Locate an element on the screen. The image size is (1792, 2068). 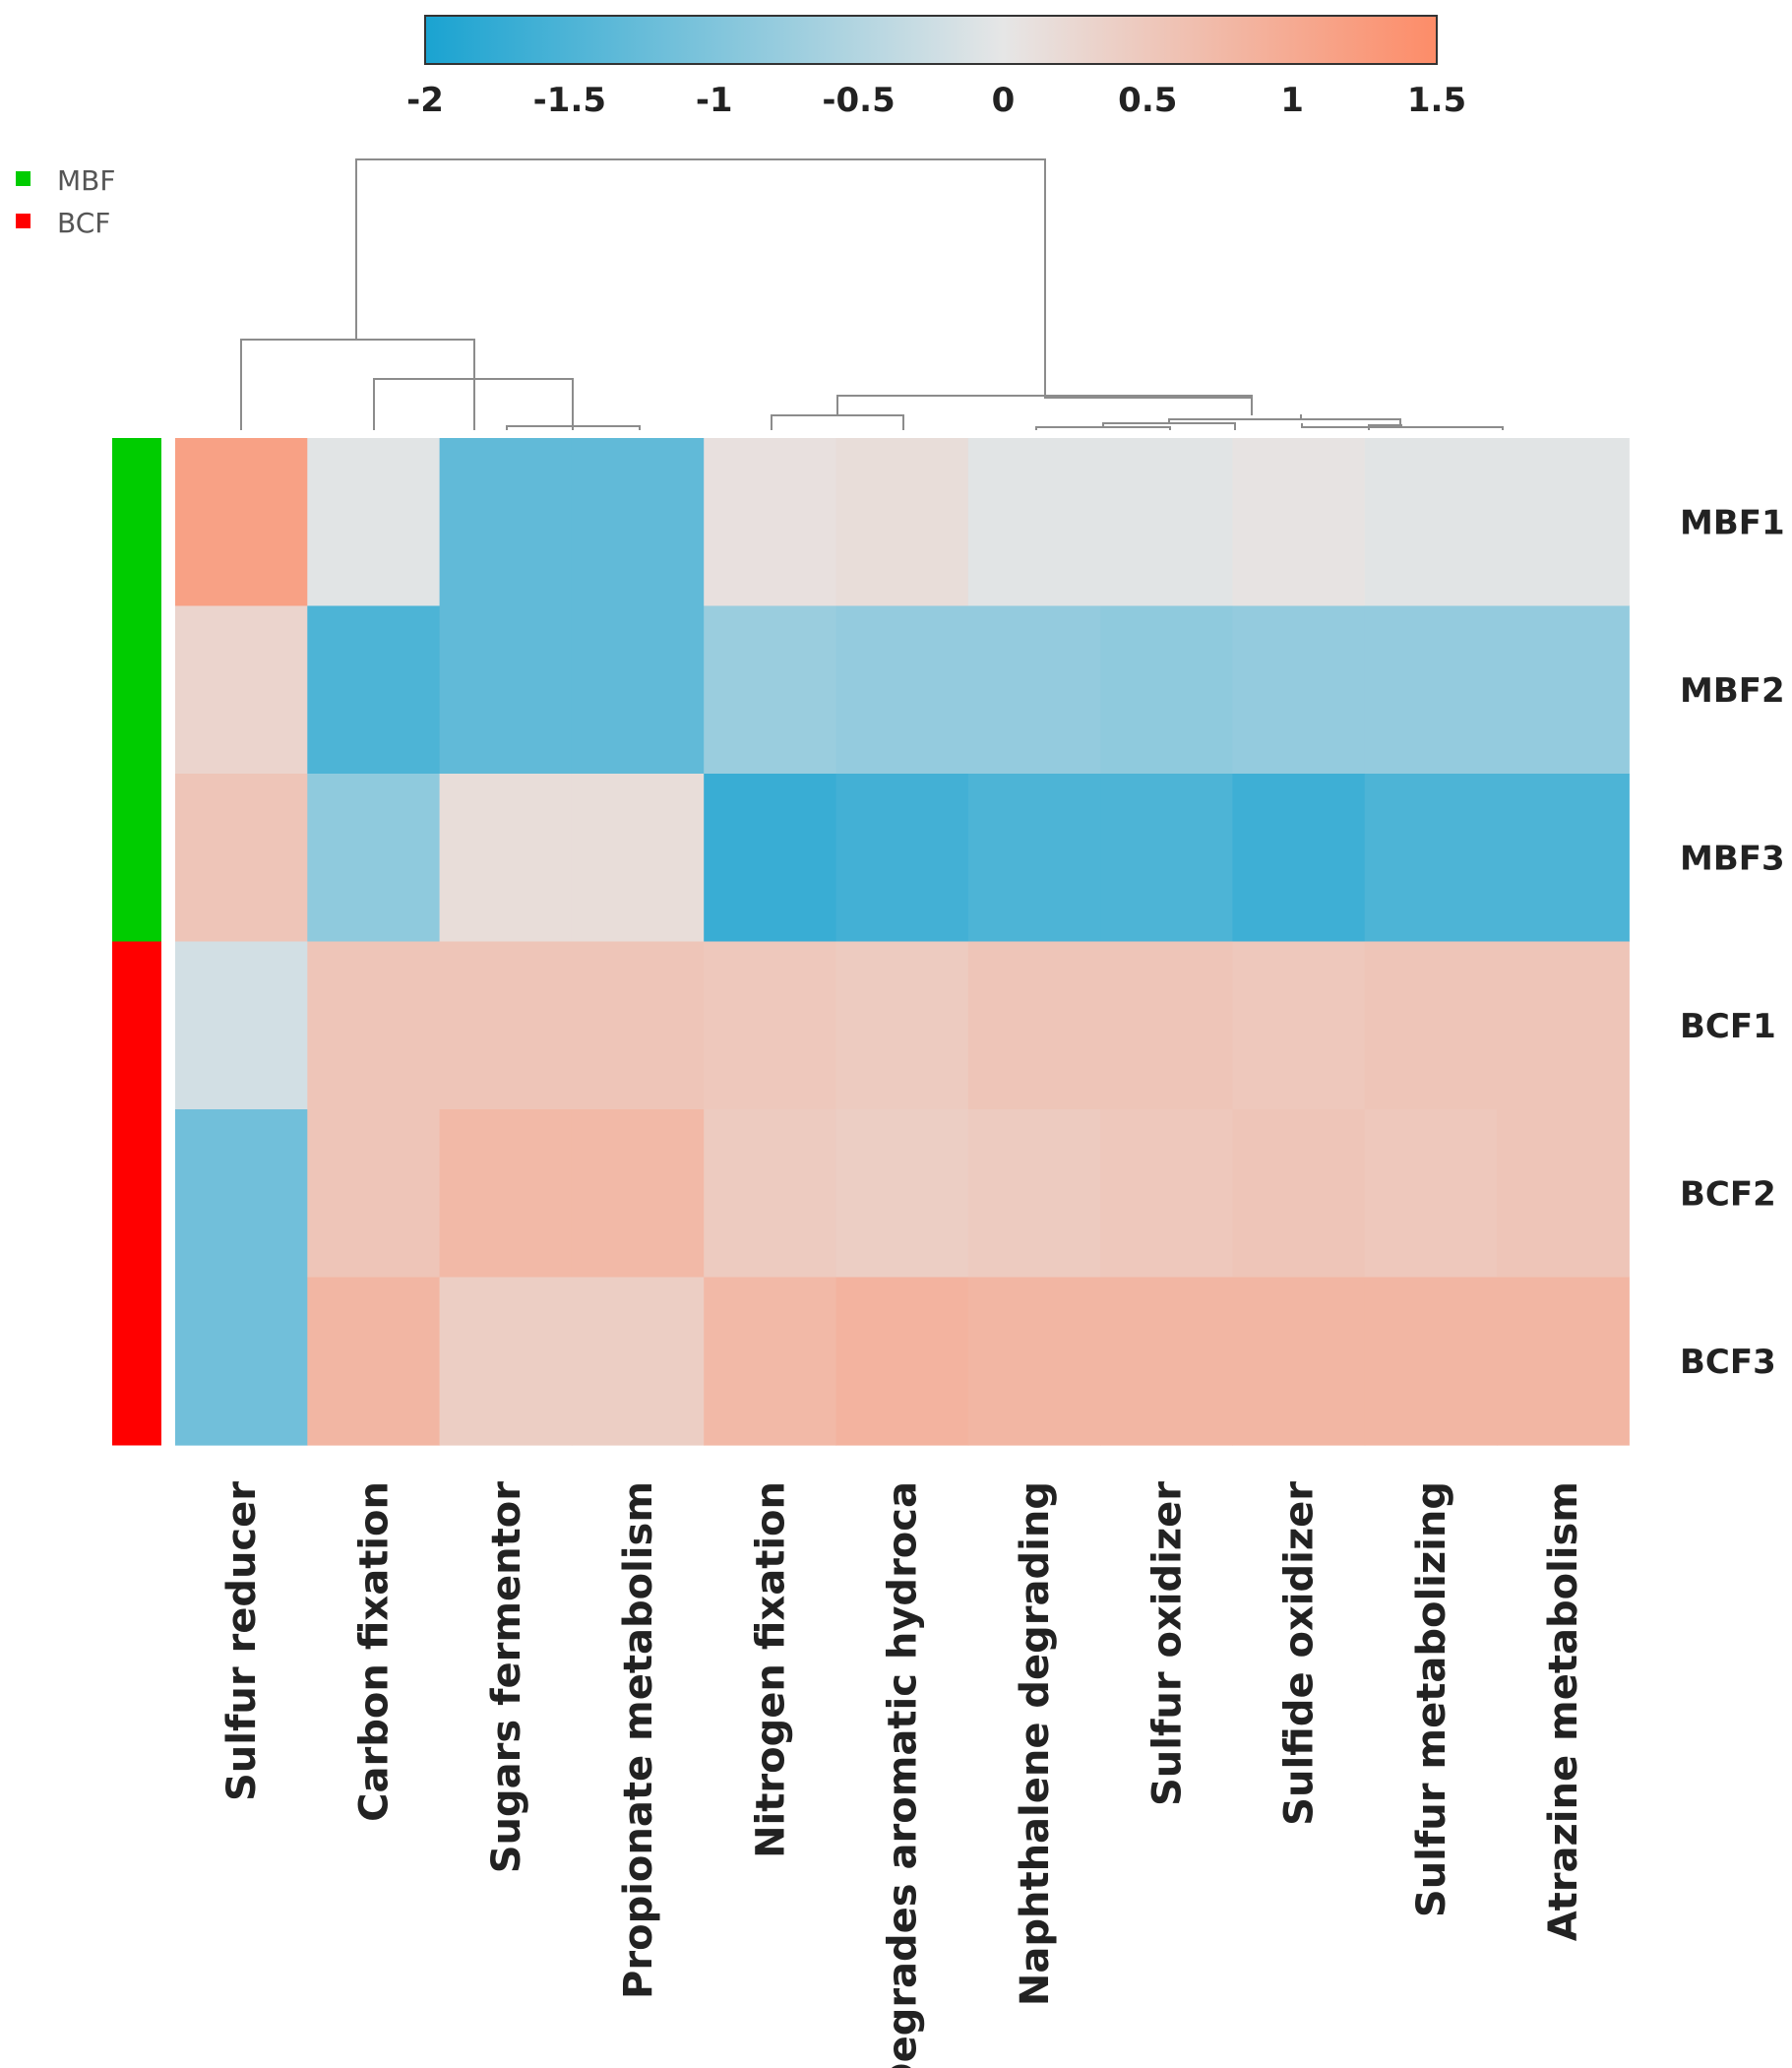
color-scale-bar: -2 -1.5 -1 -0.5 0 0.5 1 1.5 is located at coordinates (936, 67).